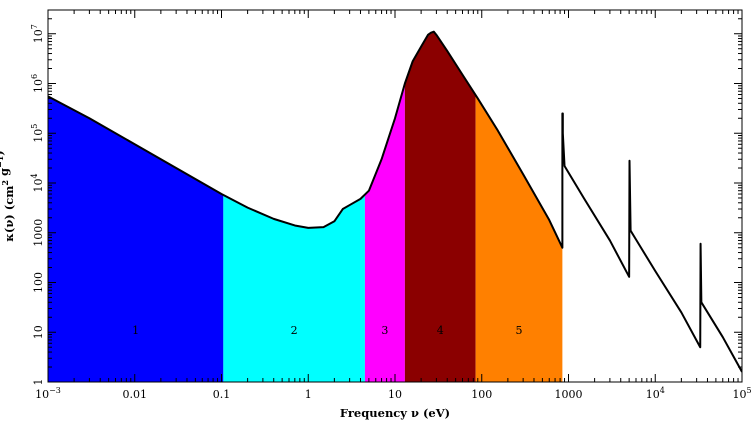  Describe the element at coordinates (8, 195) in the screenshot. I see `y-axis-title: κ(ν) (cm2 g−1)` at that location.